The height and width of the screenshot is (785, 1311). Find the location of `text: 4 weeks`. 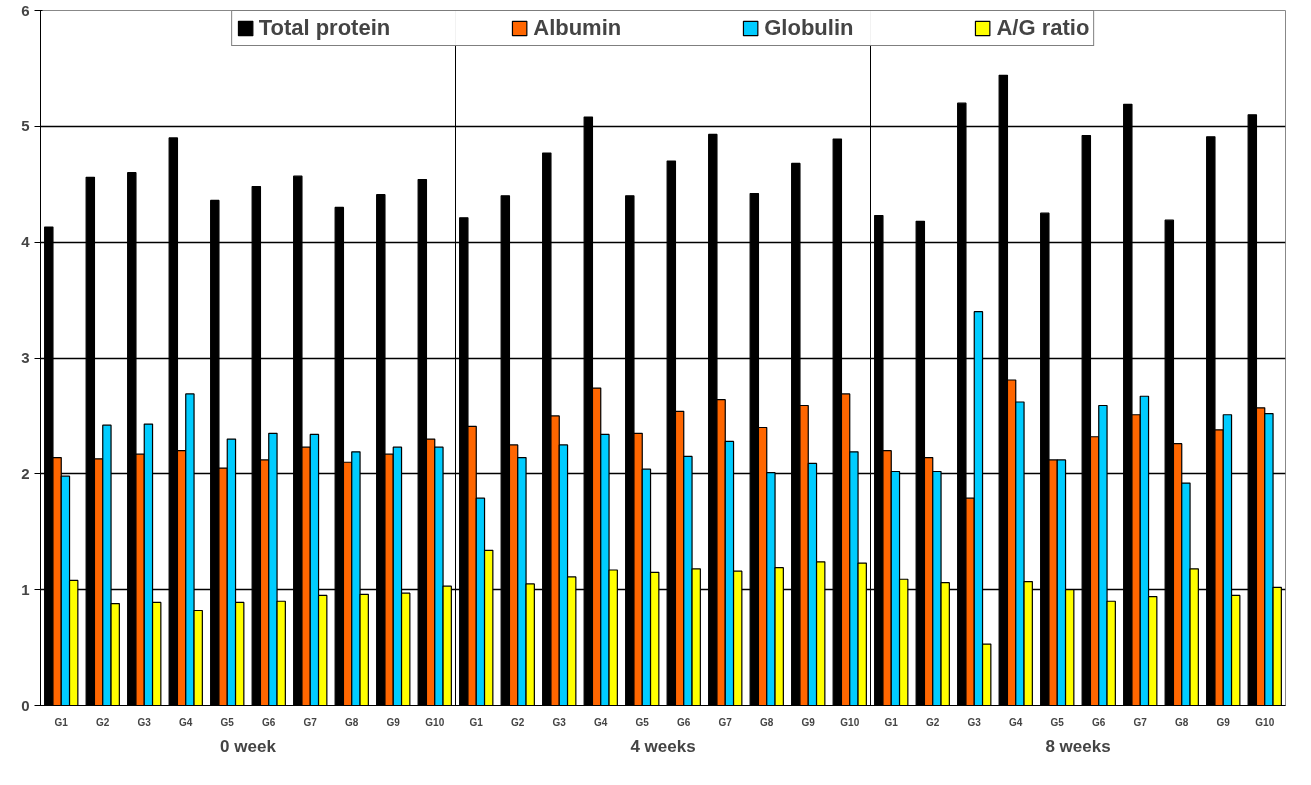

text: 4 weeks is located at coordinates (663, 746).